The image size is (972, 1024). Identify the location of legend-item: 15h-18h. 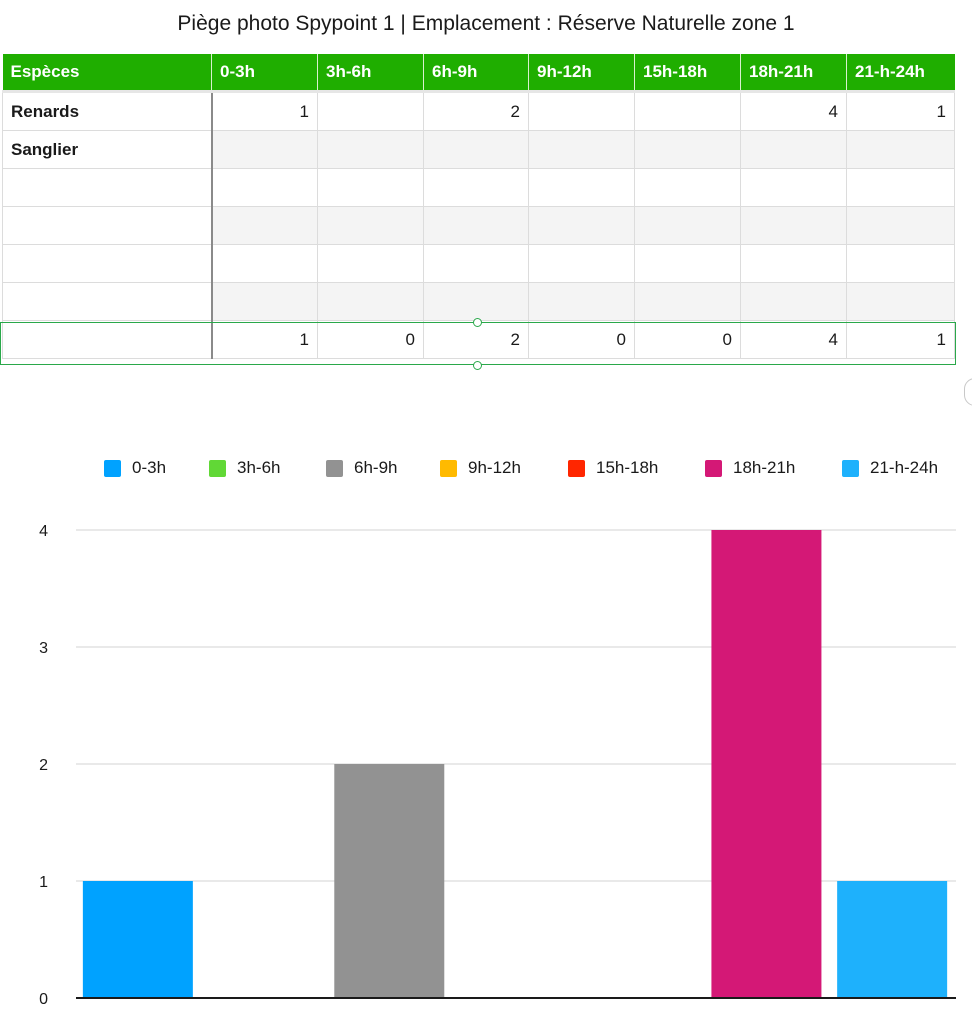
(613, 468).